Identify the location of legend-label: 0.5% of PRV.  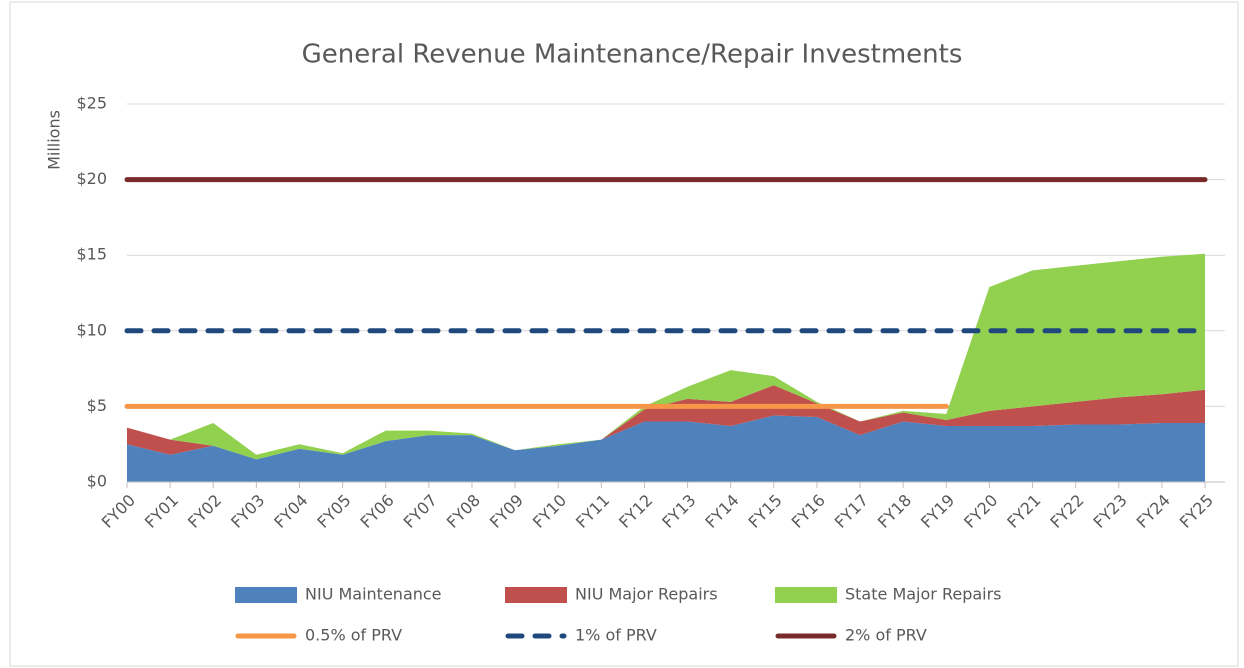
(353, 635).